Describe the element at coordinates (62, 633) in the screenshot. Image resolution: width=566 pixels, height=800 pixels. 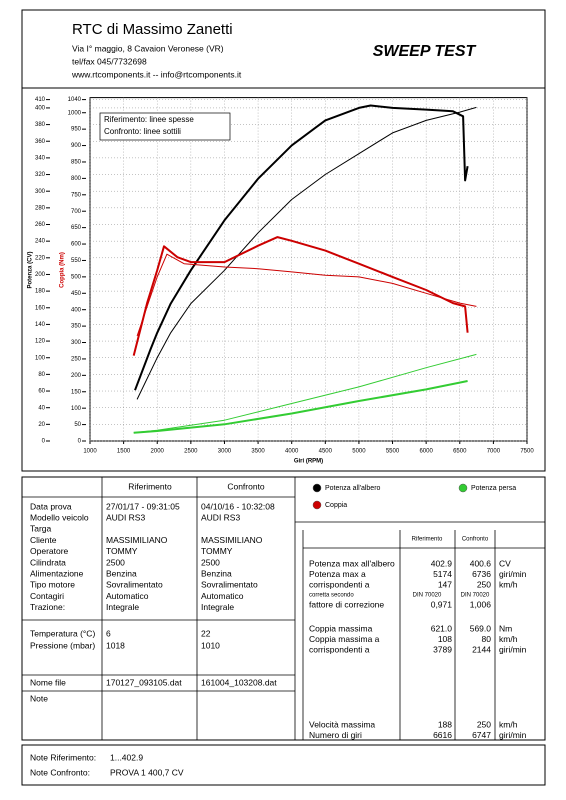
I see `cell-label: Temperatura (°C)` at that location.